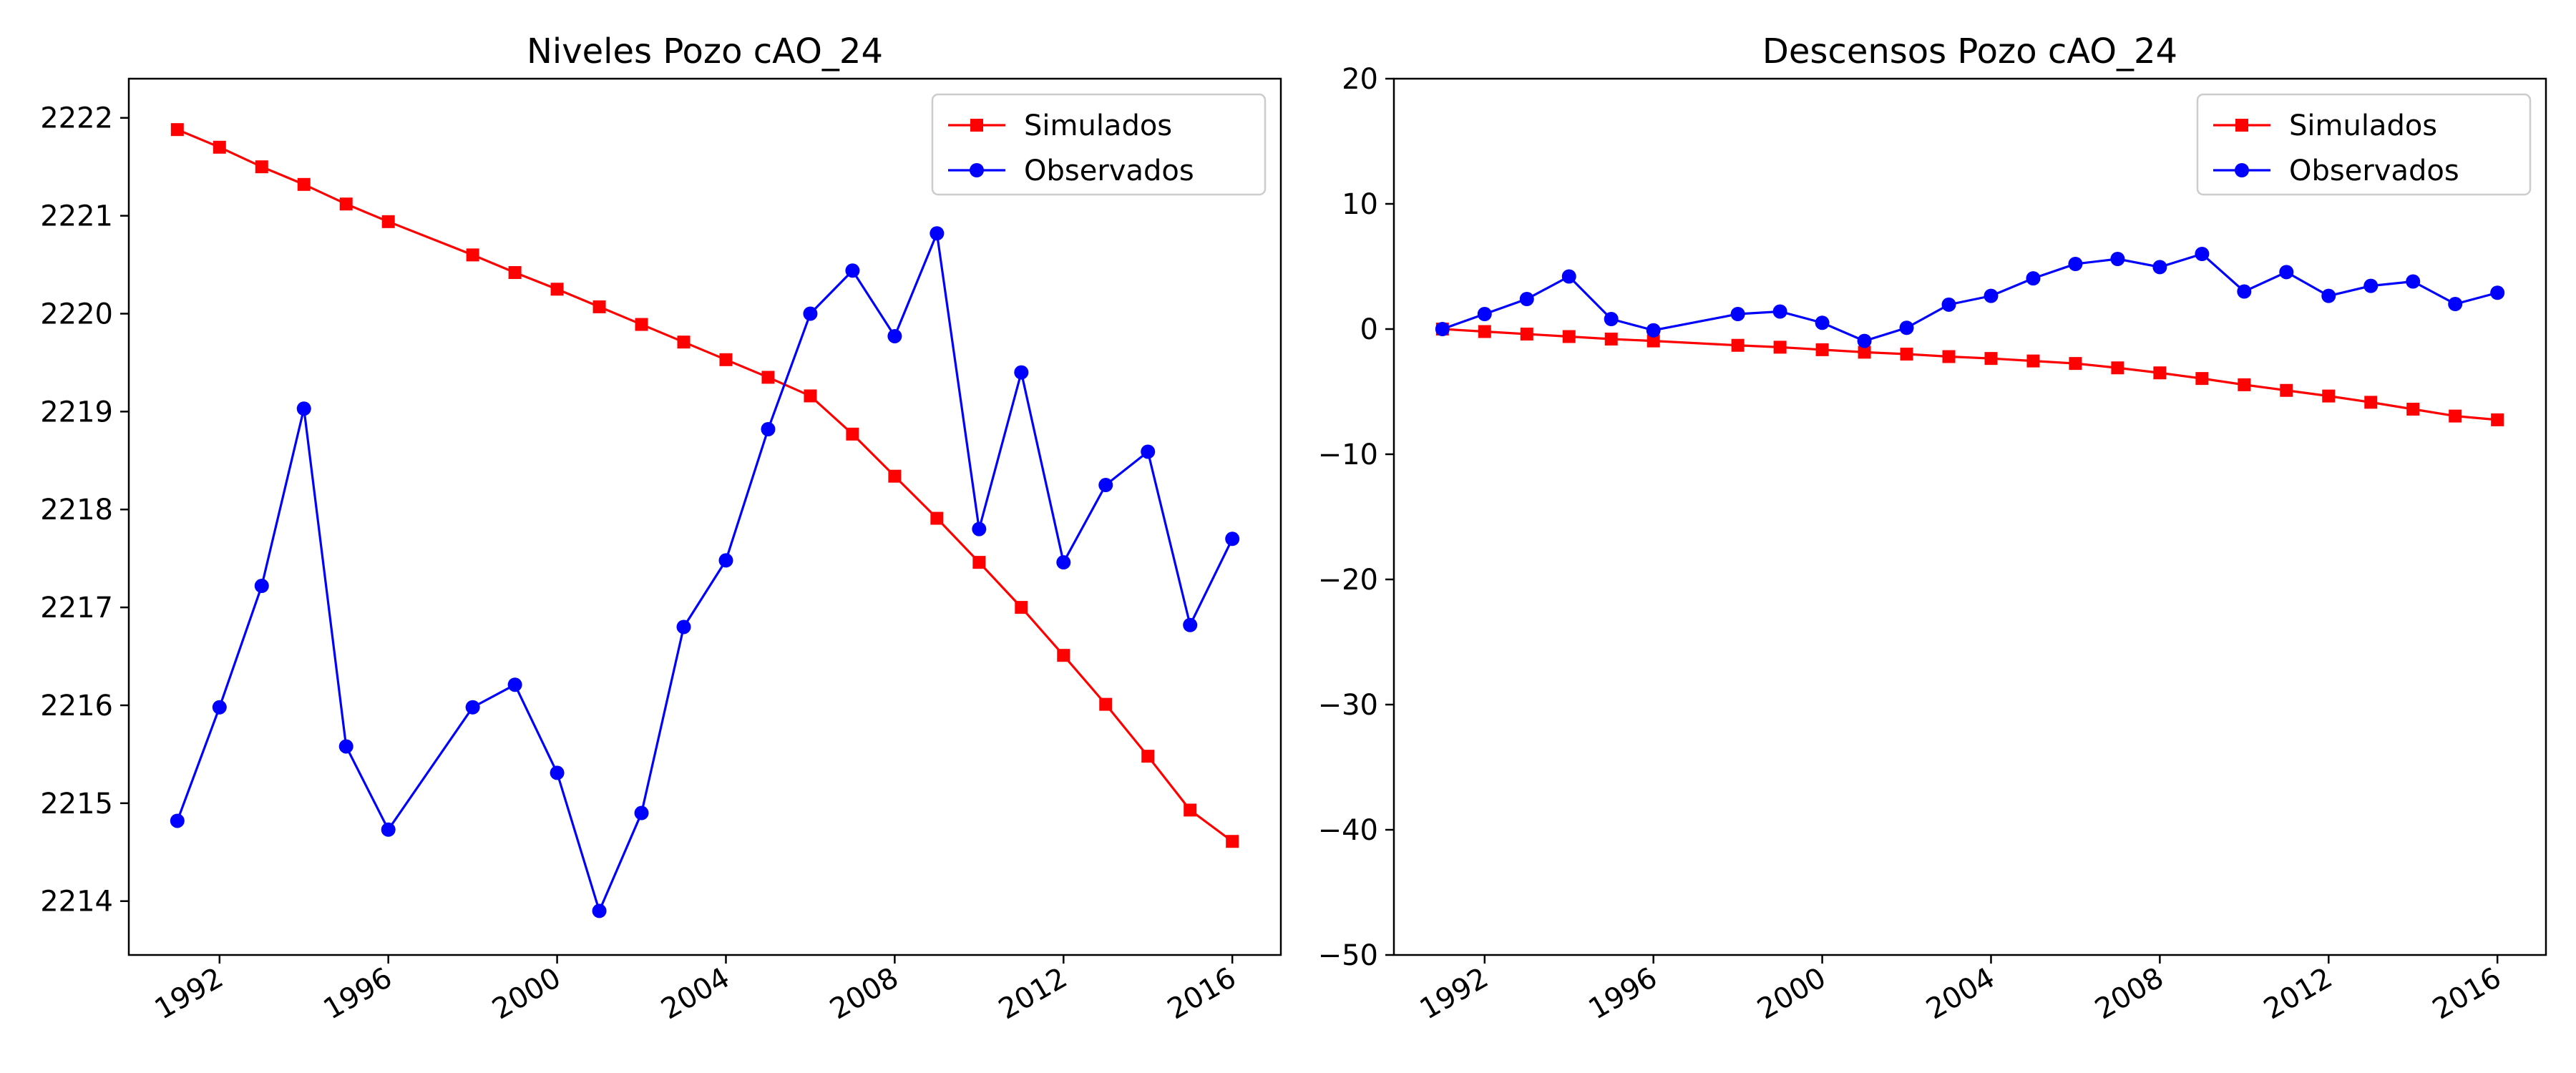 Image resolution: width=2576 pixels, height=1073 pixels. Describe the element at coordinates (2363, 126) in the screenshot. I see `chart-1-legend-label: Simulados` at that location.